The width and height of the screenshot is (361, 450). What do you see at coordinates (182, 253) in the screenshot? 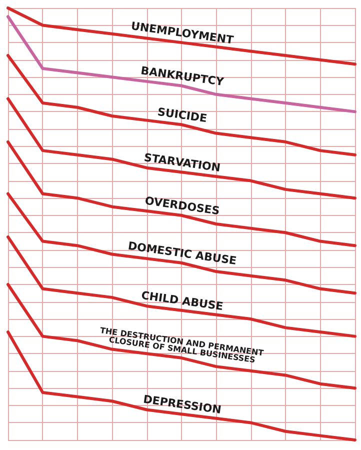
I see `text: DOMESTIC ABUSE` at bounding box center [182, 253].